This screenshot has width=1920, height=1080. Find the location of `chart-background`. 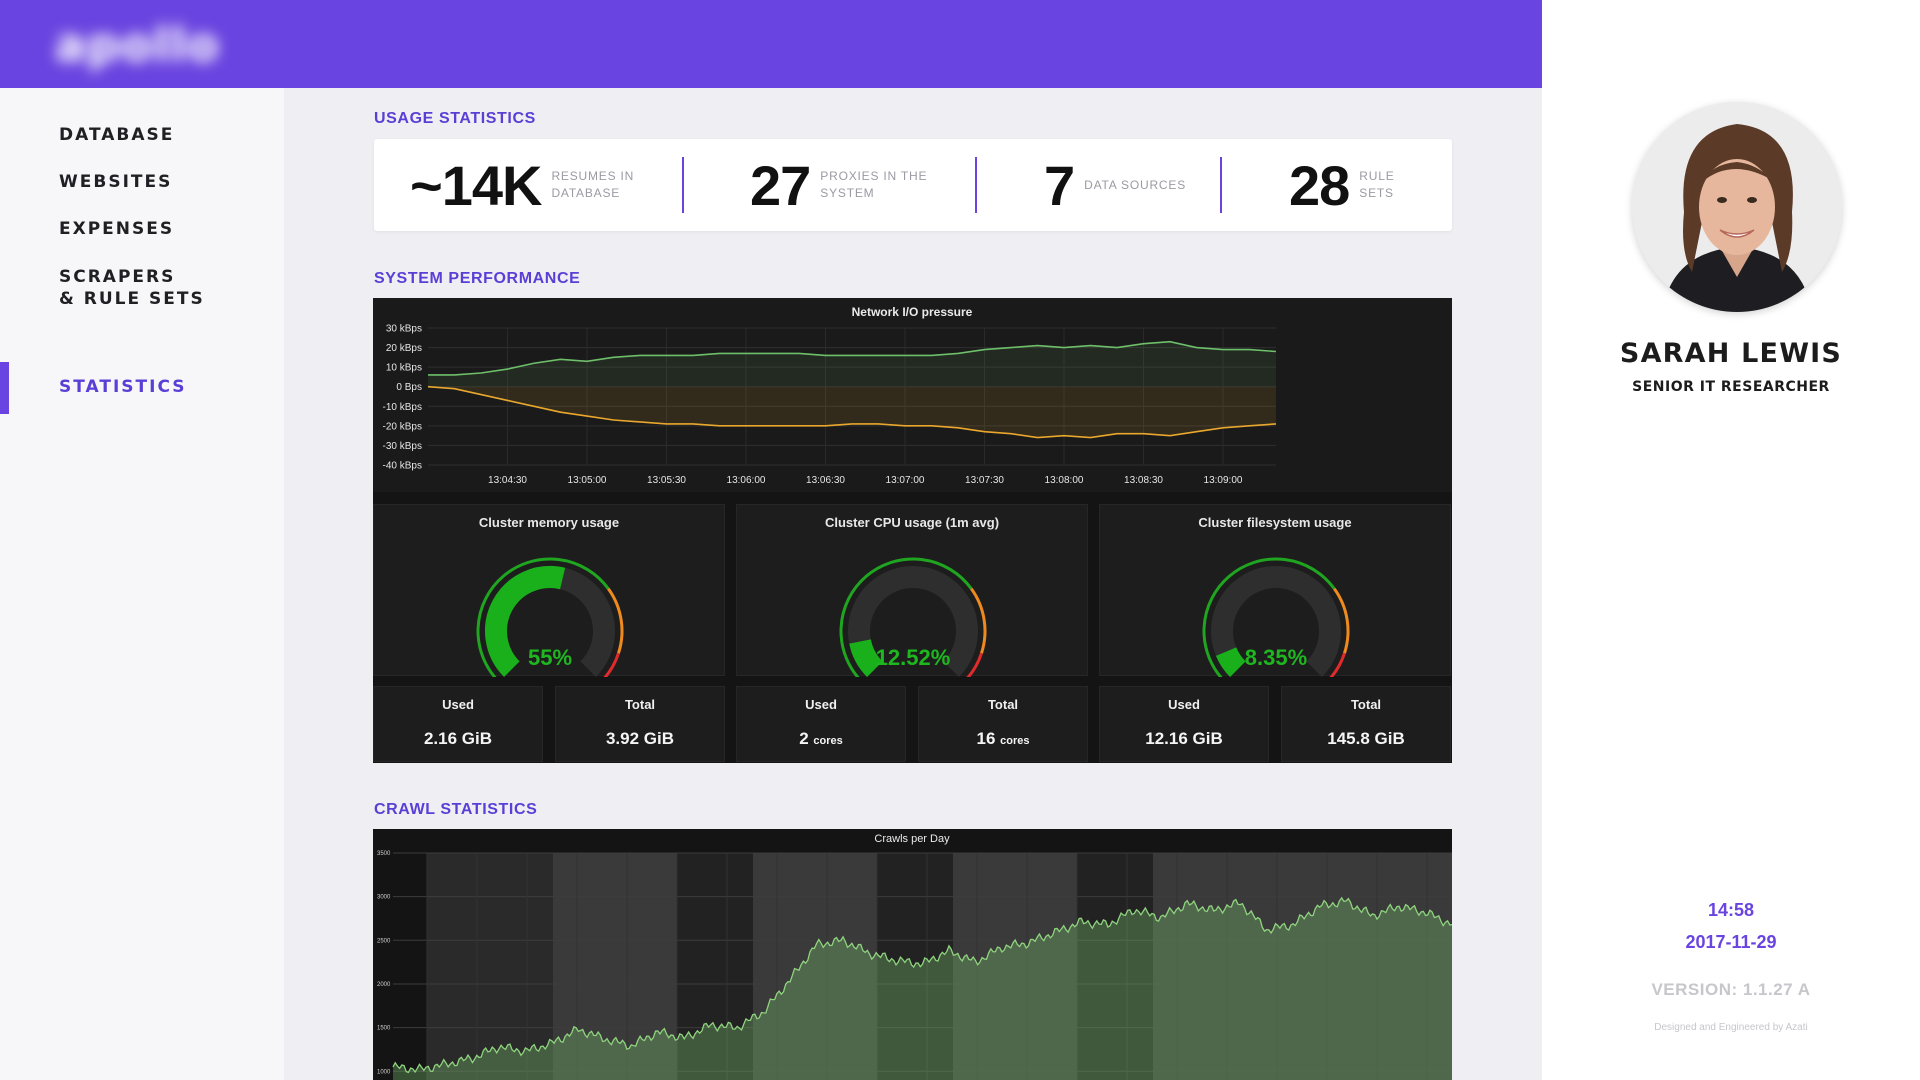

chart-background is located at coordinates (912, 395).